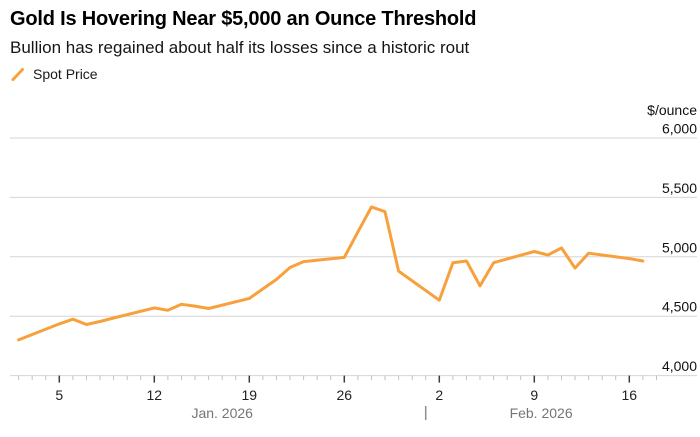 Image resolution: width=700 pixels, height=437 pixels. What do you see at coordinates (679, 307) in the screenshot?
I see `y-axis-label: 4,500` at bounding box center [679, 307].